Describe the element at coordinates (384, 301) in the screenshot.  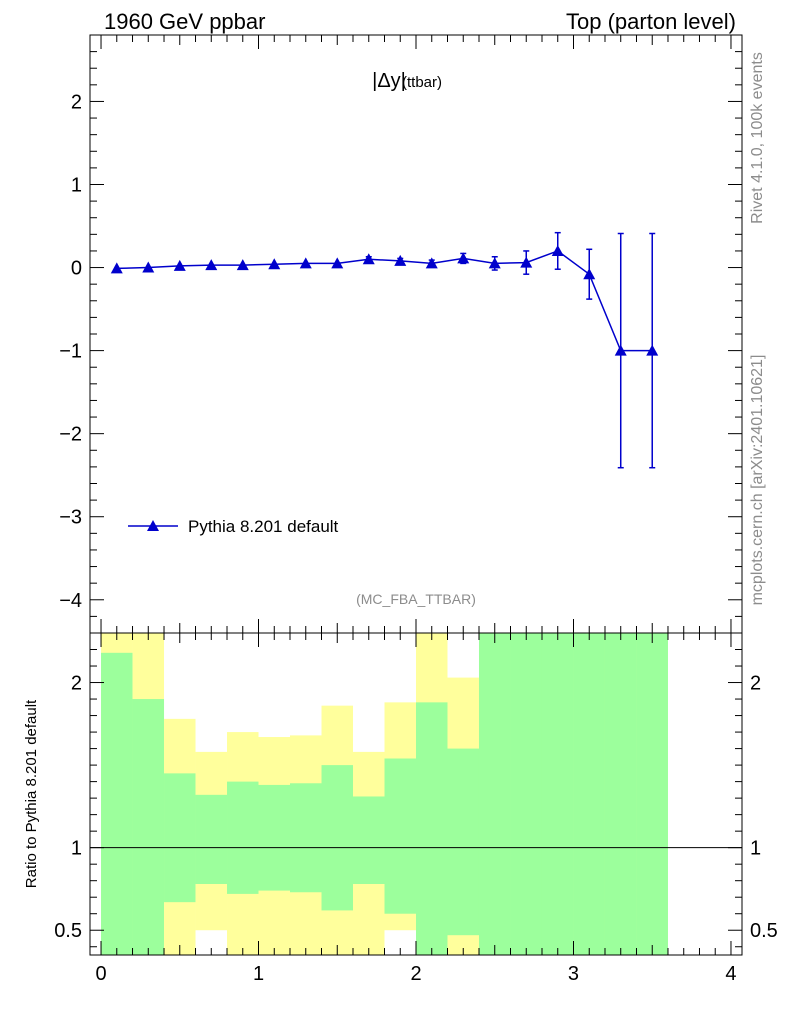
I see `series-line` at that location.